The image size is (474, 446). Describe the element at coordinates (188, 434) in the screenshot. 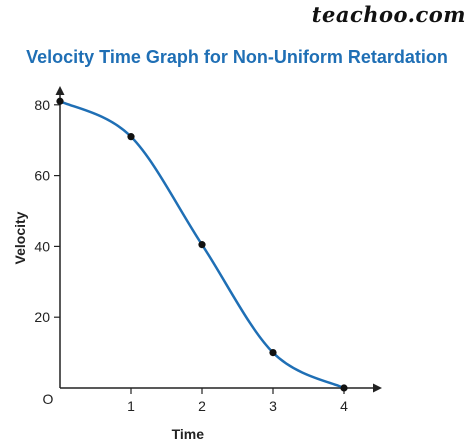

I see `x-axis-label: Time` at that location.